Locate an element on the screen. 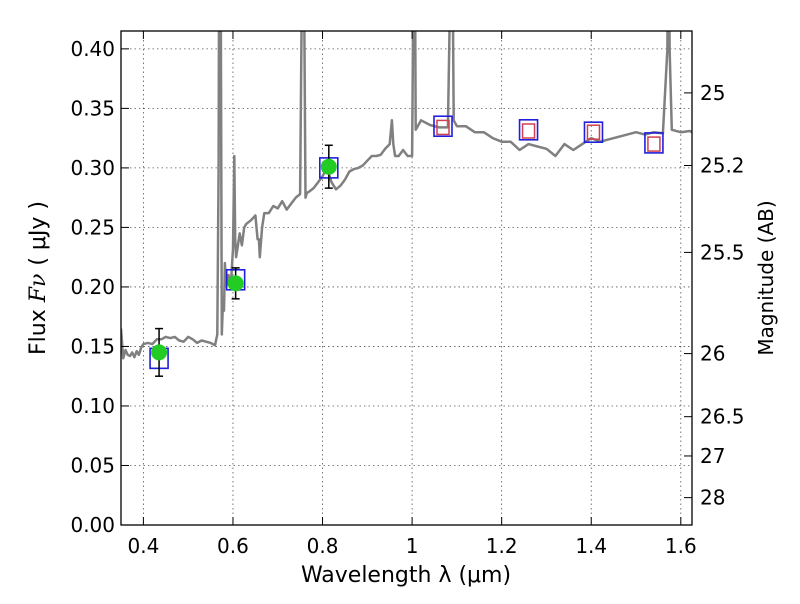 The image size is (800, 604). y-tick-label: 0.40 is located at coordinates (92, 49).